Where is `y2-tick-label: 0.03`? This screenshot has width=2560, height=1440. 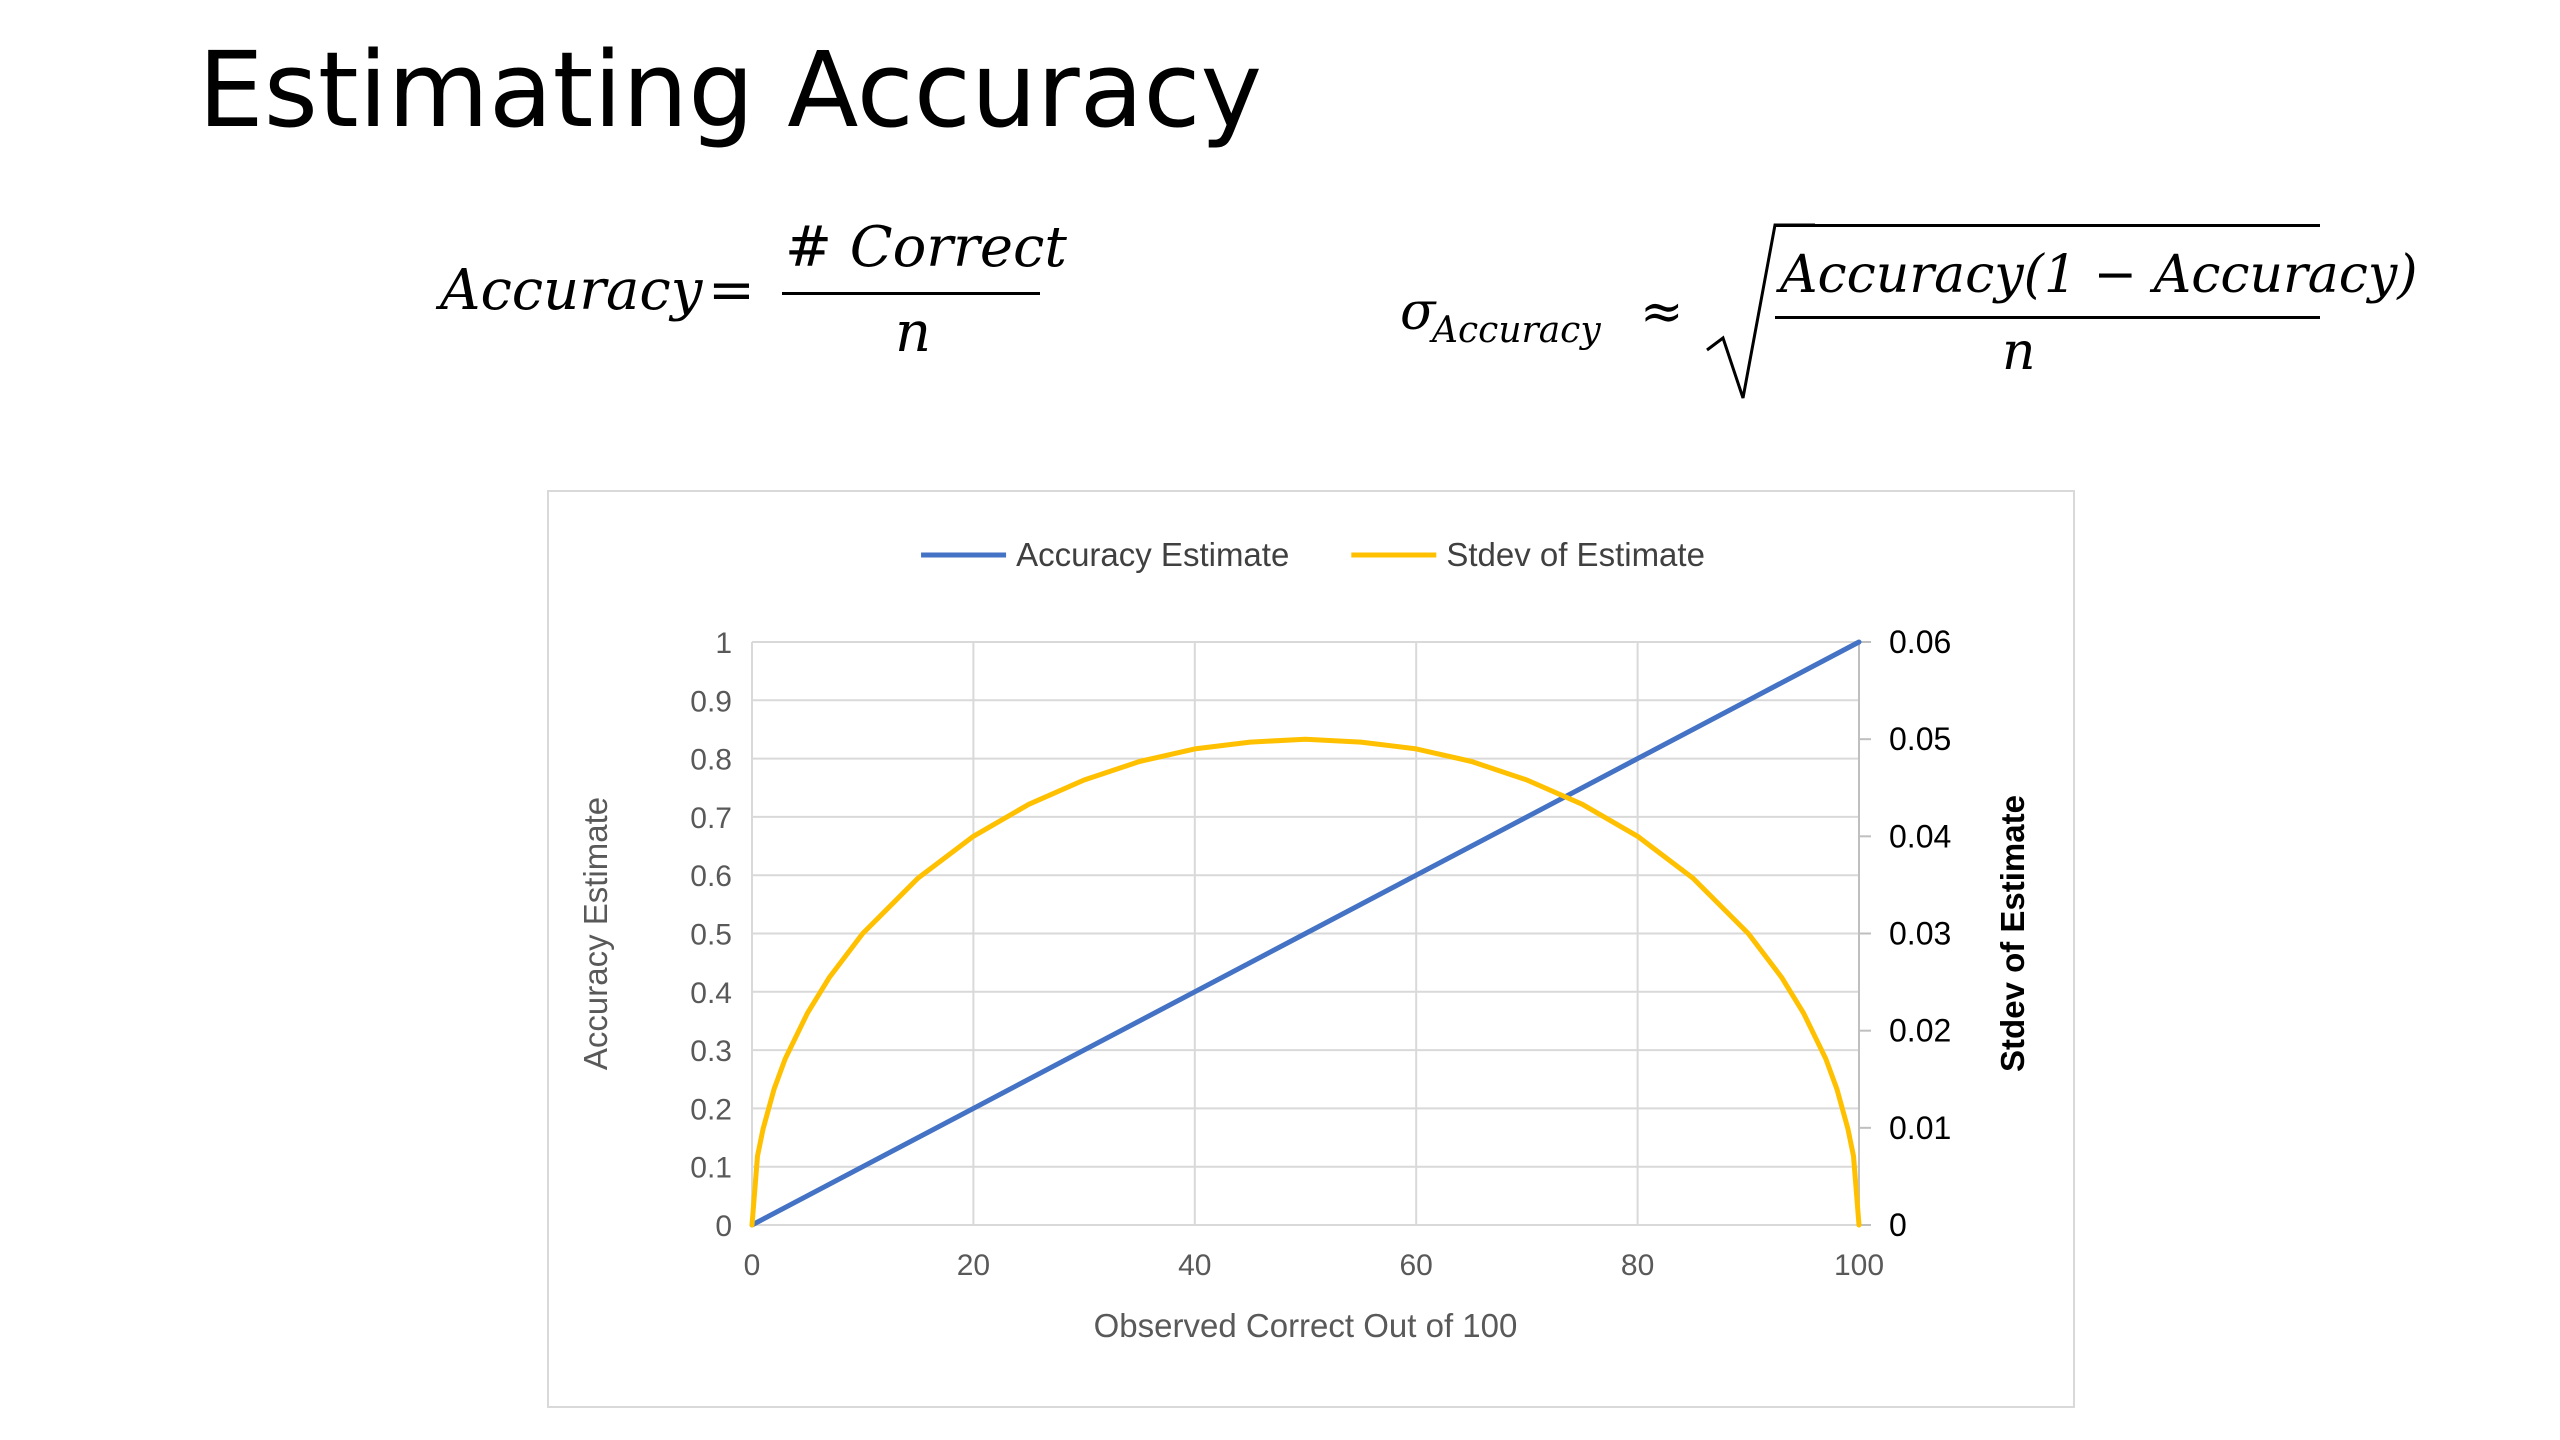
y2-tick-label: 0.03 is located at coordinates (1920, 934).